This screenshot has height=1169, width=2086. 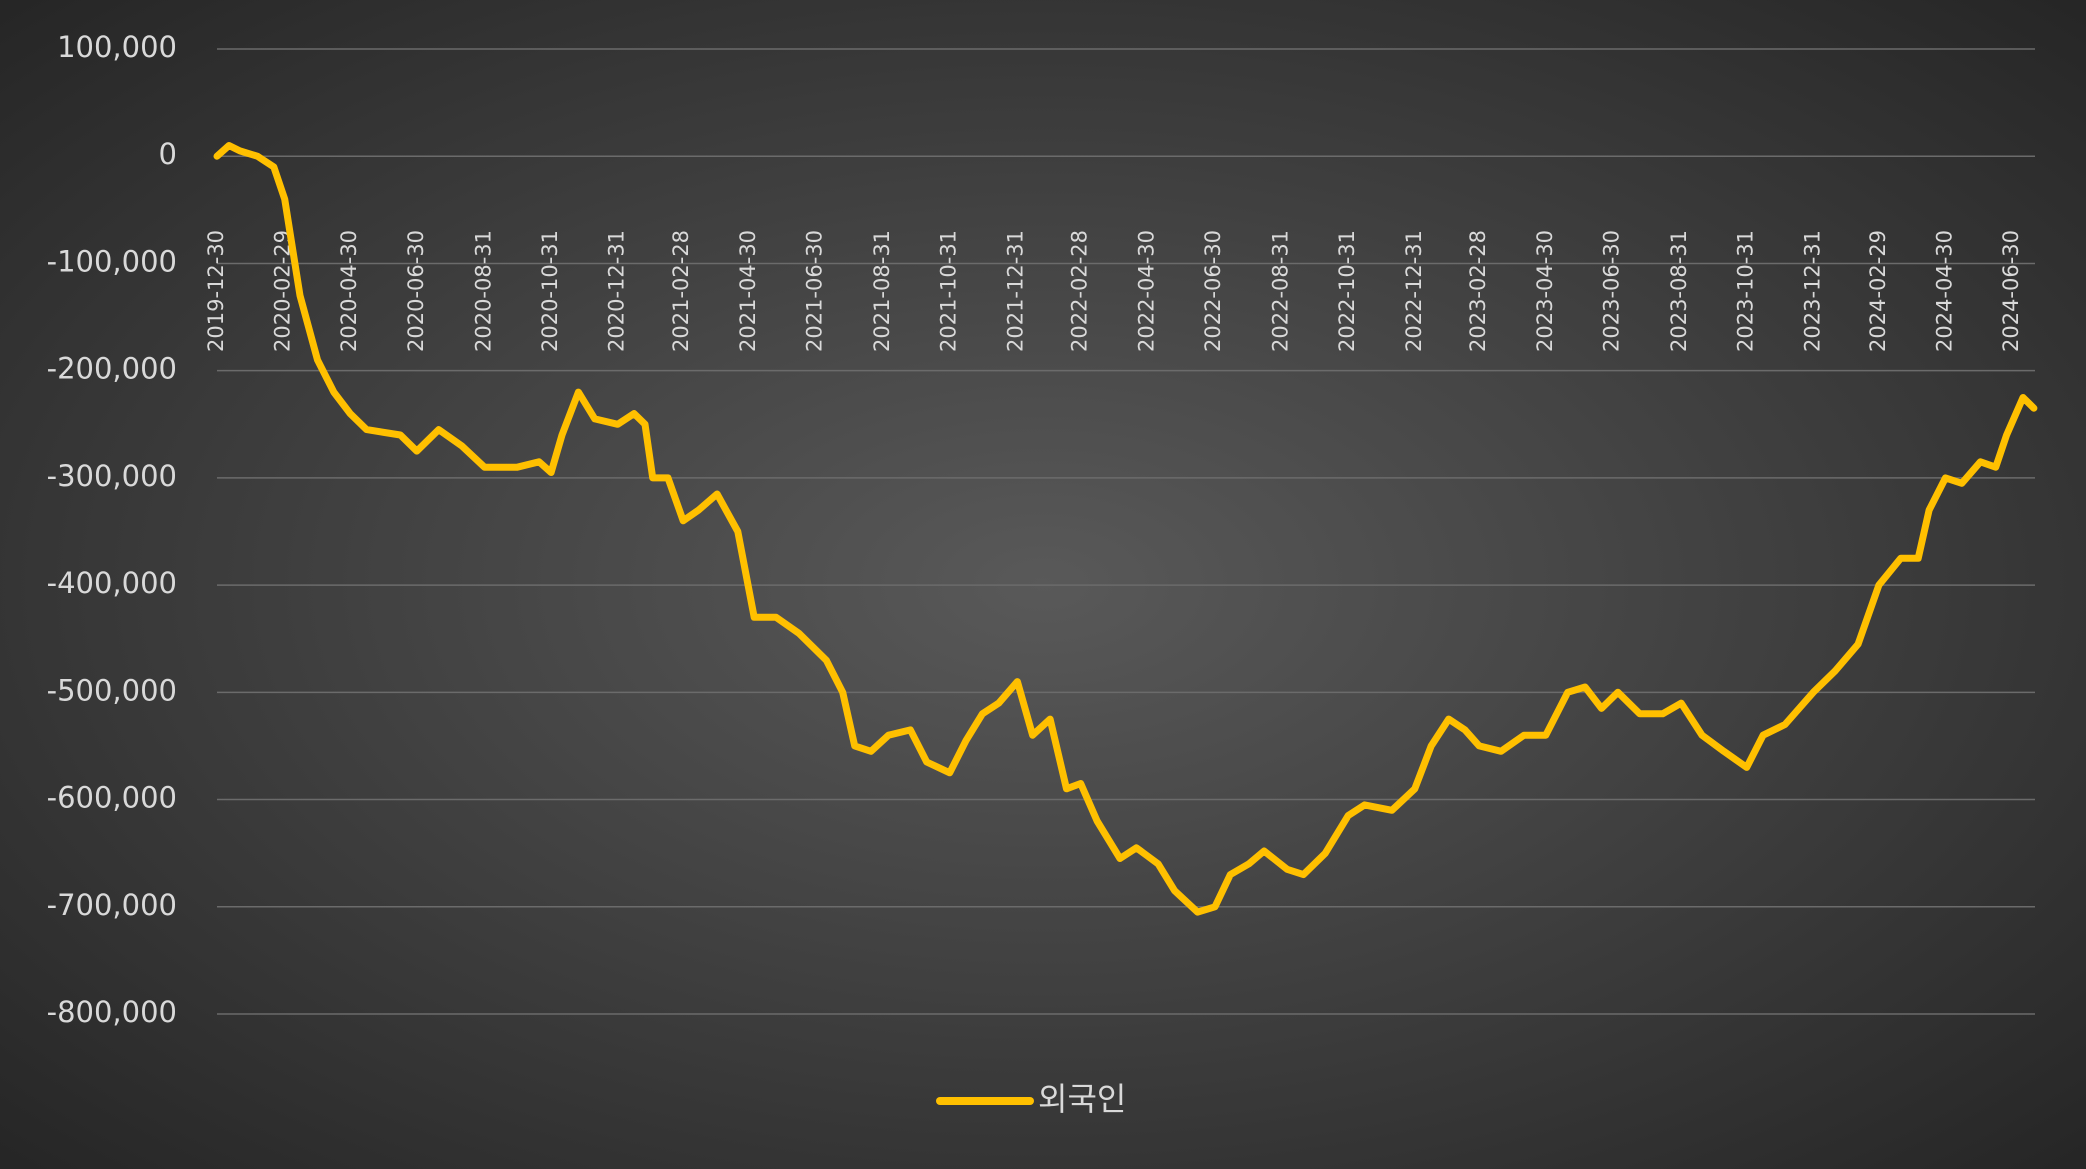 I want to click on x-tick-label: 2019-12-30, so click(x=216, y=291).